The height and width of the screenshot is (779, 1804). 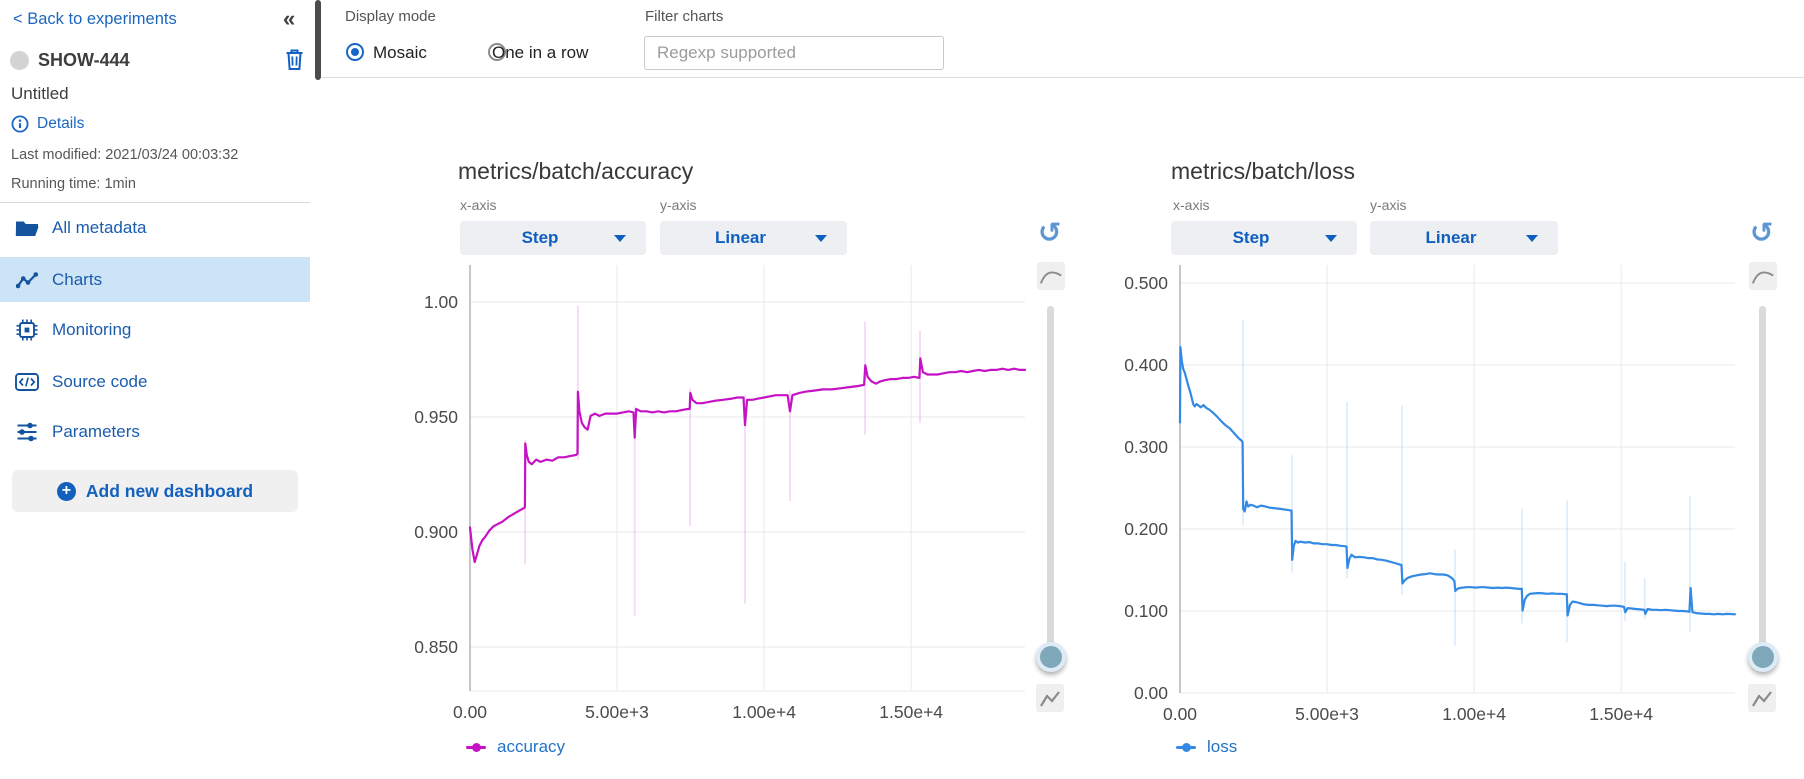 What do you see at coordinates (531, 746) in the screenshot?
I see `legend-label: accuracy` at bounding box center [531, 746].